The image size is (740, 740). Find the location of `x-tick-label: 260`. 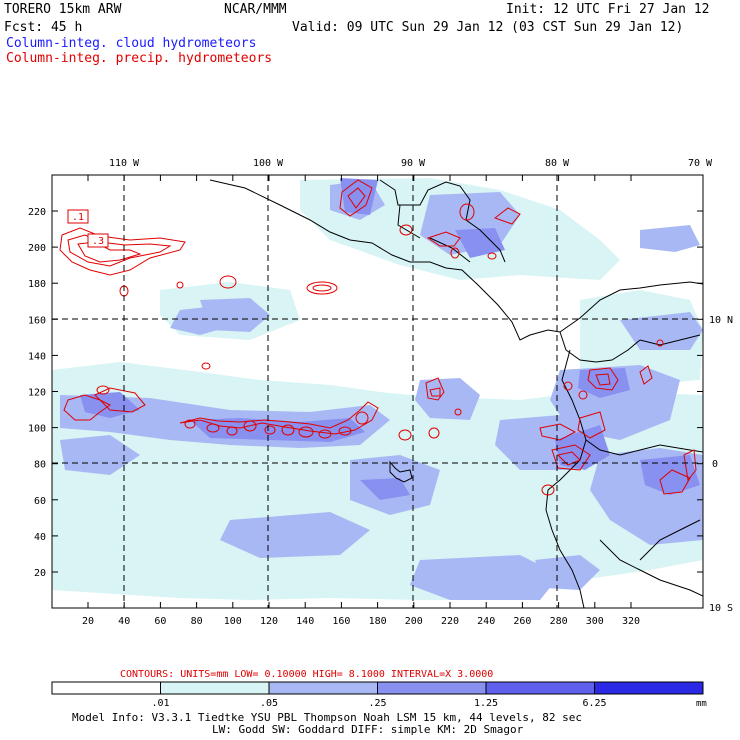

x-tick-label: 260 is located at coordinates (522, 621).